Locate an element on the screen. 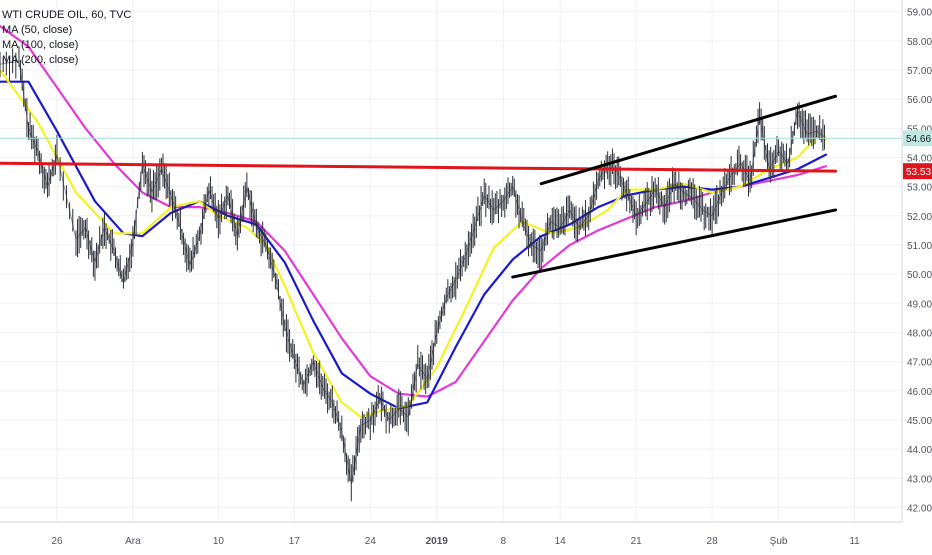  last-price-label: 54.66 is located at coordinates (918, 139).